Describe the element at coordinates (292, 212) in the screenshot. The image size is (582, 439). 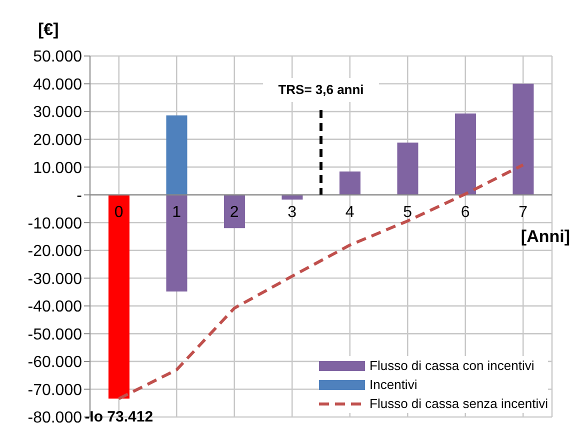
I see `x-tick-label: 3` at that location.